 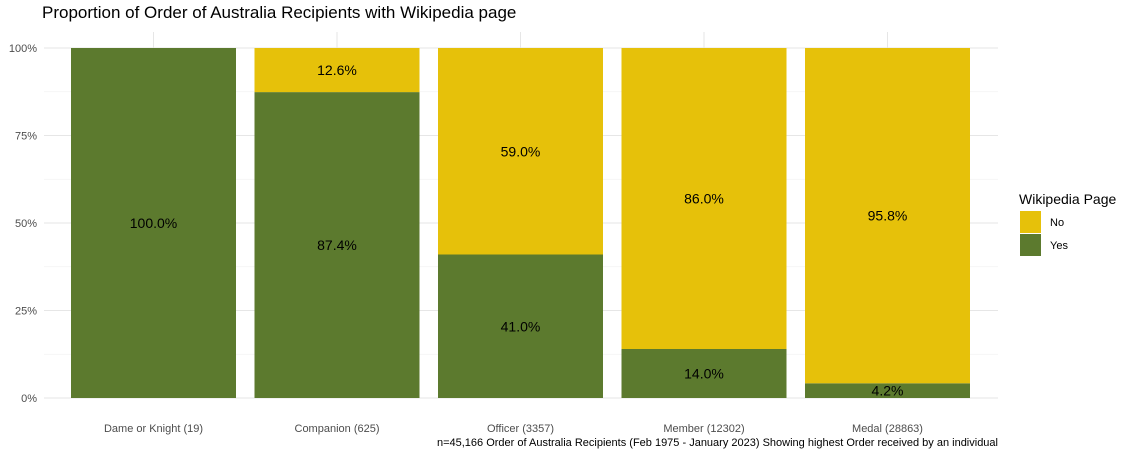 I want to click on y-tick-label: 75%, so click(x=26, y=137).